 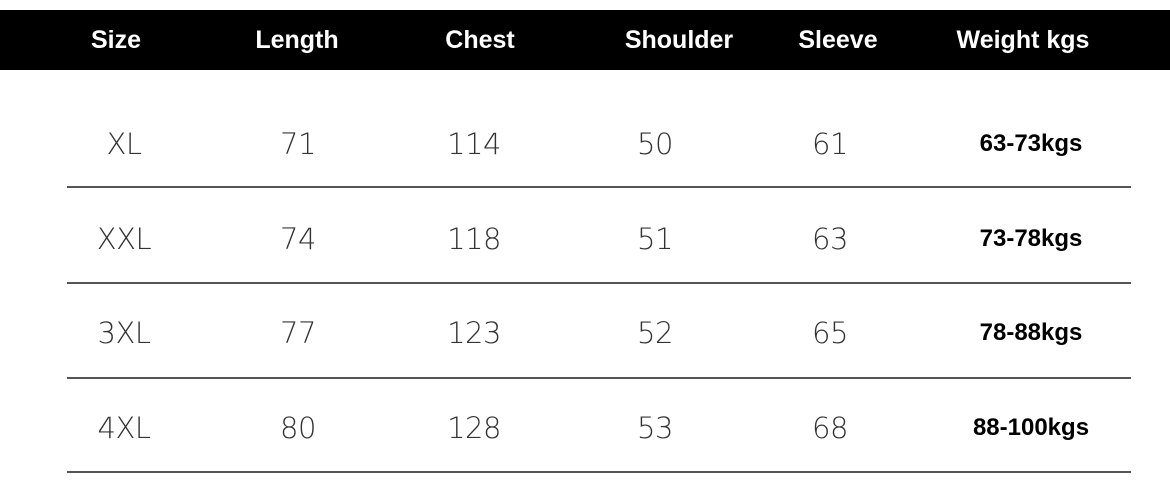 What do you see at coordinates (297, 40) in the screenshot?
I see `column-header: Length` at bounding box center [297, 40].